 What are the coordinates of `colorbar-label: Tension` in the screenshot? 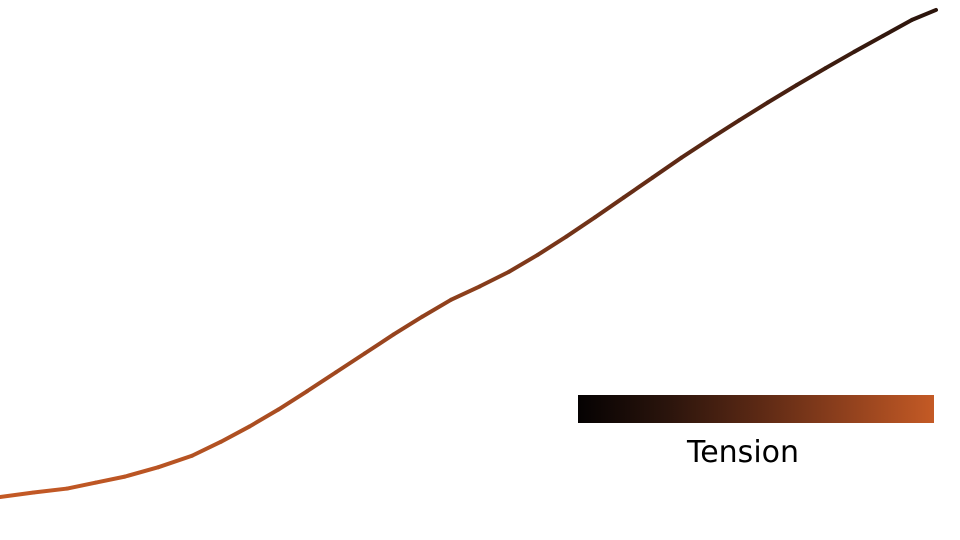 It's located at (742, 452).